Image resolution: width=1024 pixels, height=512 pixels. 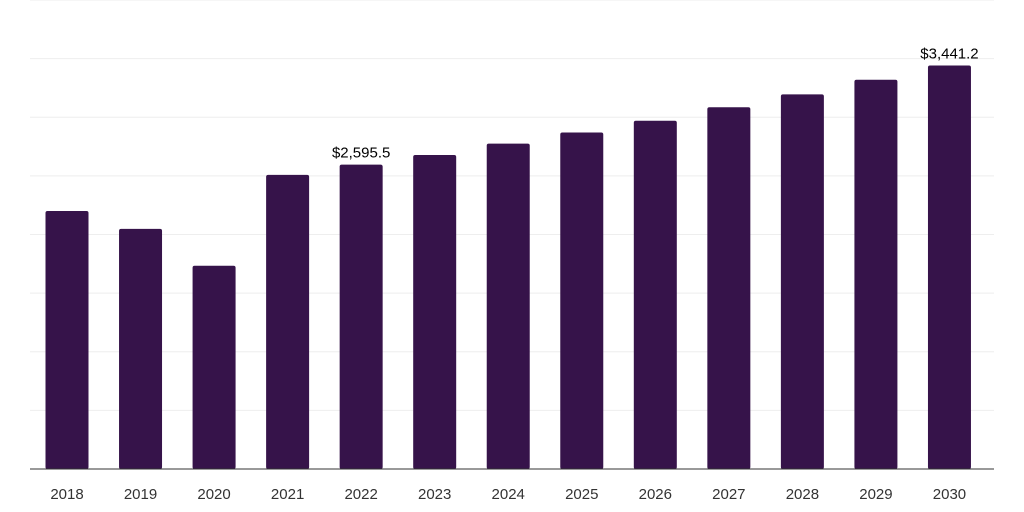 What do you see at coordinates (360, 494) in the screenshot?
I see `x-tick-label-2022: 2022` at bounding box center [360, 494].